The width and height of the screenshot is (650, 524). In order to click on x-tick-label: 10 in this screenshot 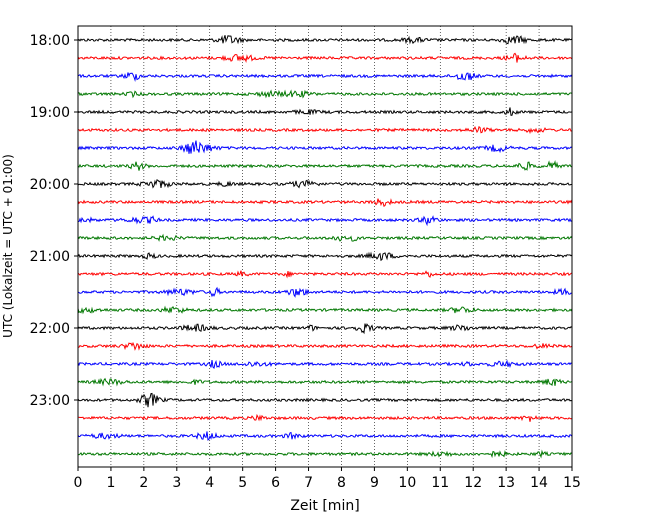, I will do `click(407, 483)`.